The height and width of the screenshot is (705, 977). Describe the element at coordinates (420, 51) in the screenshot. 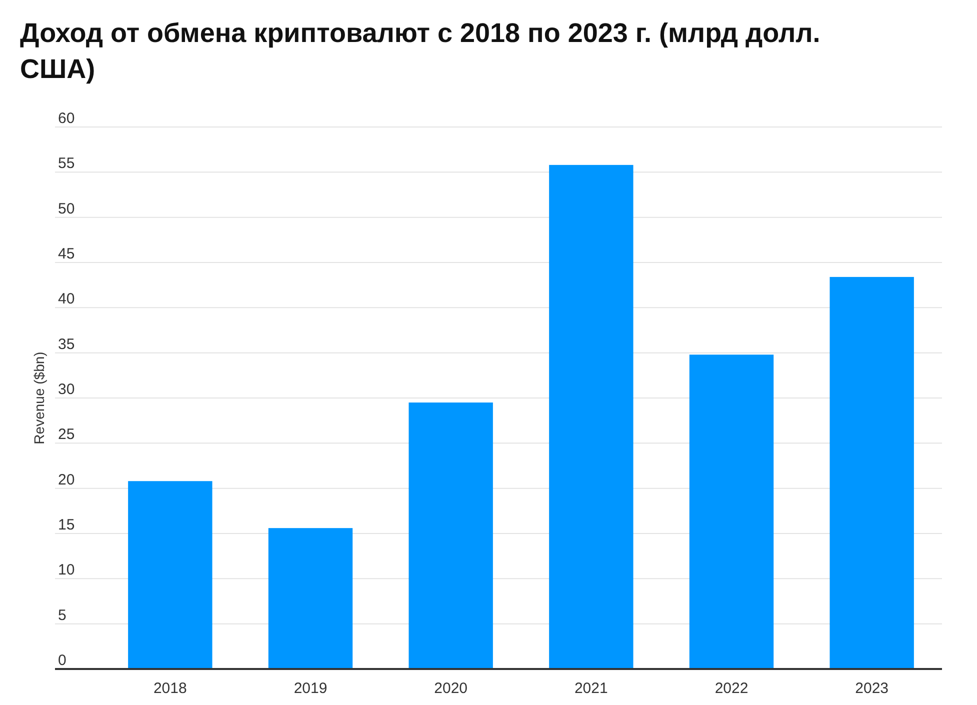

I see `chart-title: Доход от обмена криптовалют с 2018 по 2023 г. (млрд долл. США)` at that location.